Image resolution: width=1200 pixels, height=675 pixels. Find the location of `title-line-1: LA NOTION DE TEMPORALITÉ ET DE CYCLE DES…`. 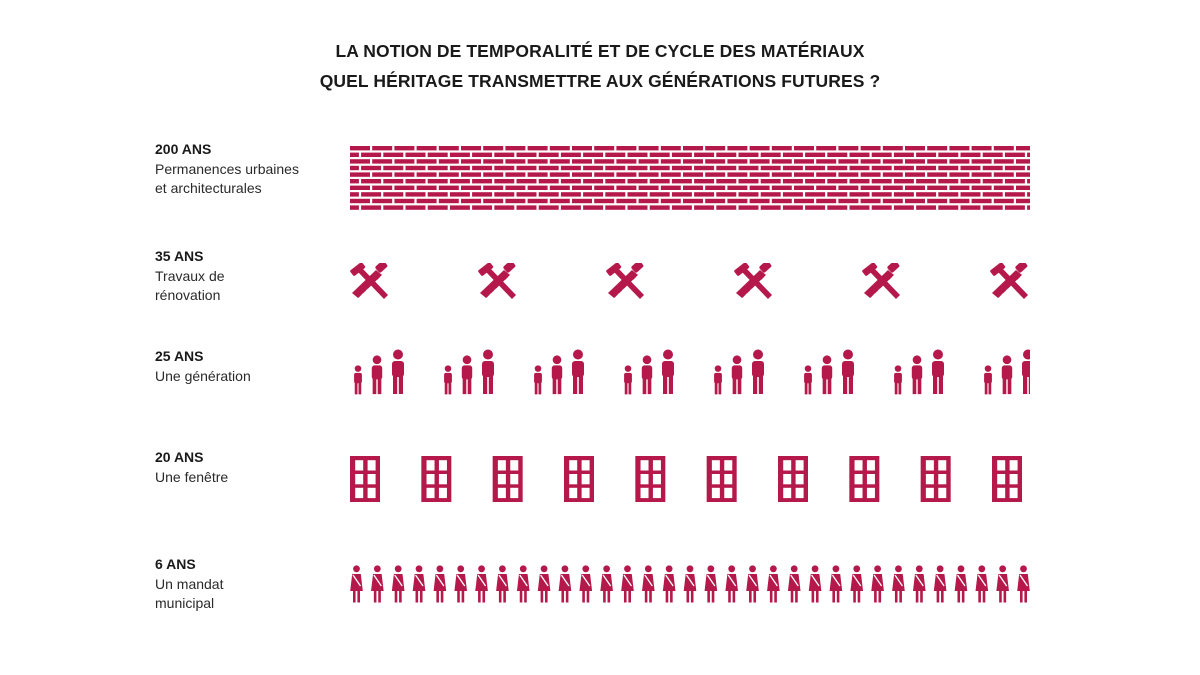

title-line-1: LA NOTION DE TEMPORALITÉ ET DE CYCLE DES… is located at coordinates (600, 51).